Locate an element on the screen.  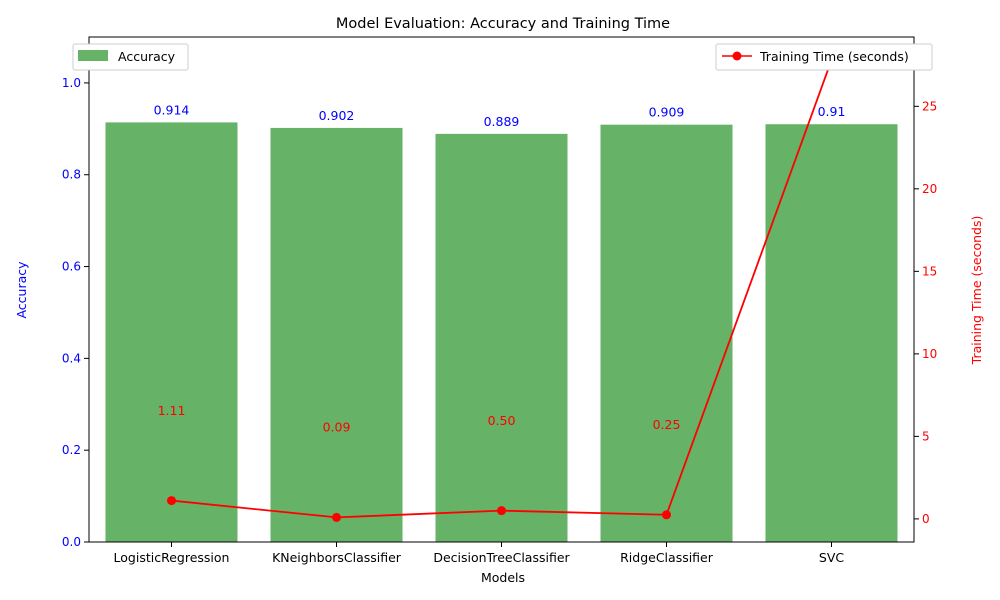
legend-marker-training-time is located at coordinates (737, 56).